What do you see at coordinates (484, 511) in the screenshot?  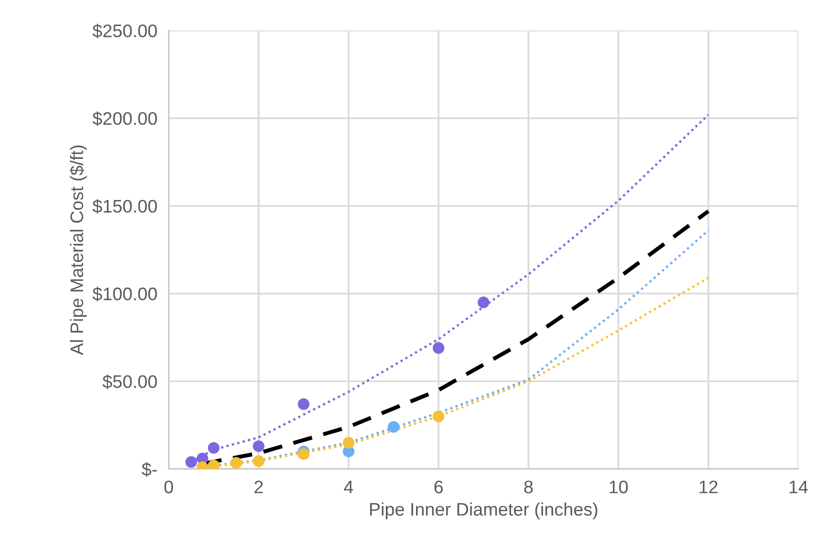 I see `x-axis-title: Pipe Inner Diameter (inches)` at bounding box center [484, 511].